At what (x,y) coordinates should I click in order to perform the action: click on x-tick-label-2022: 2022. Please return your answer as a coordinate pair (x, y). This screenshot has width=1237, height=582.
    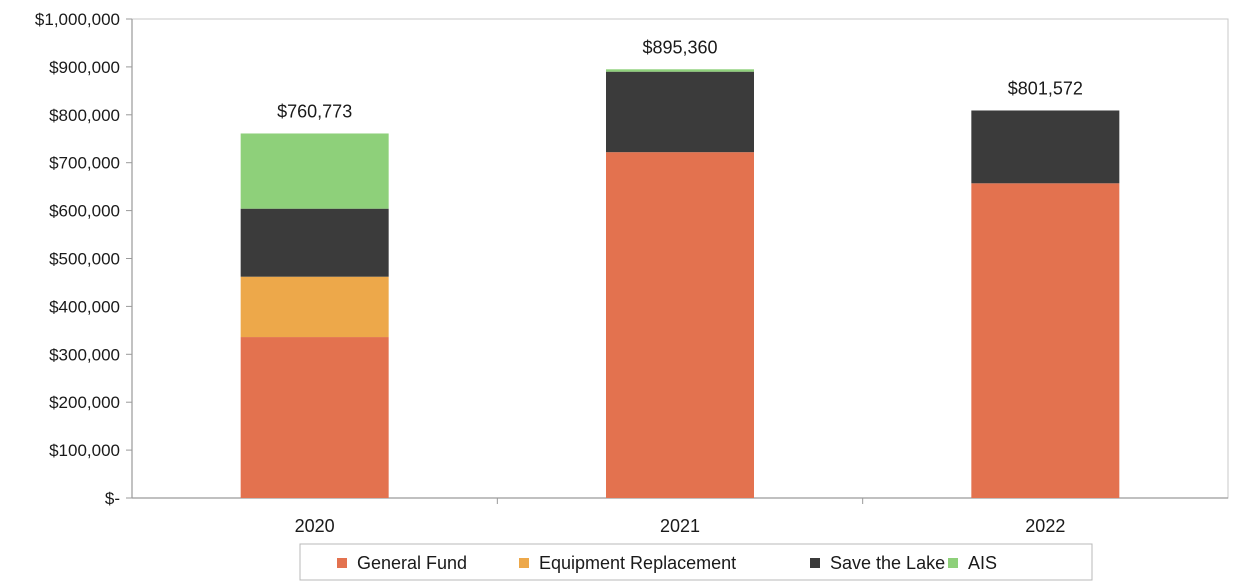
    Looking at the image, I should click on (1045, 526).